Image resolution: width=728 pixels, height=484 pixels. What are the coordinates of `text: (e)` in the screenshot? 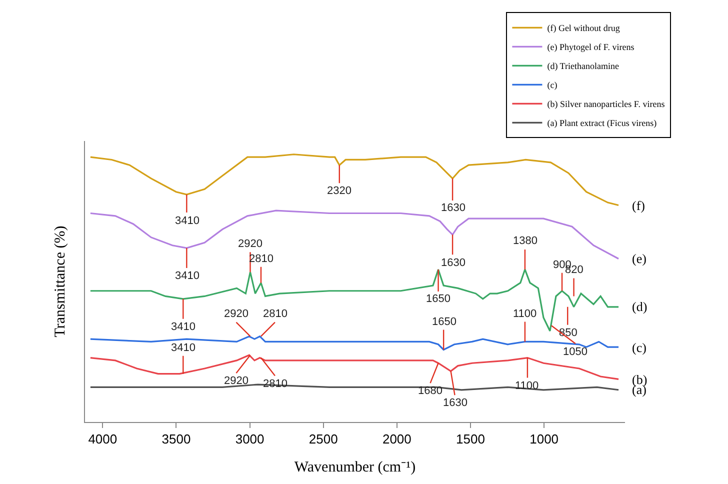 It's located at (639, 258).